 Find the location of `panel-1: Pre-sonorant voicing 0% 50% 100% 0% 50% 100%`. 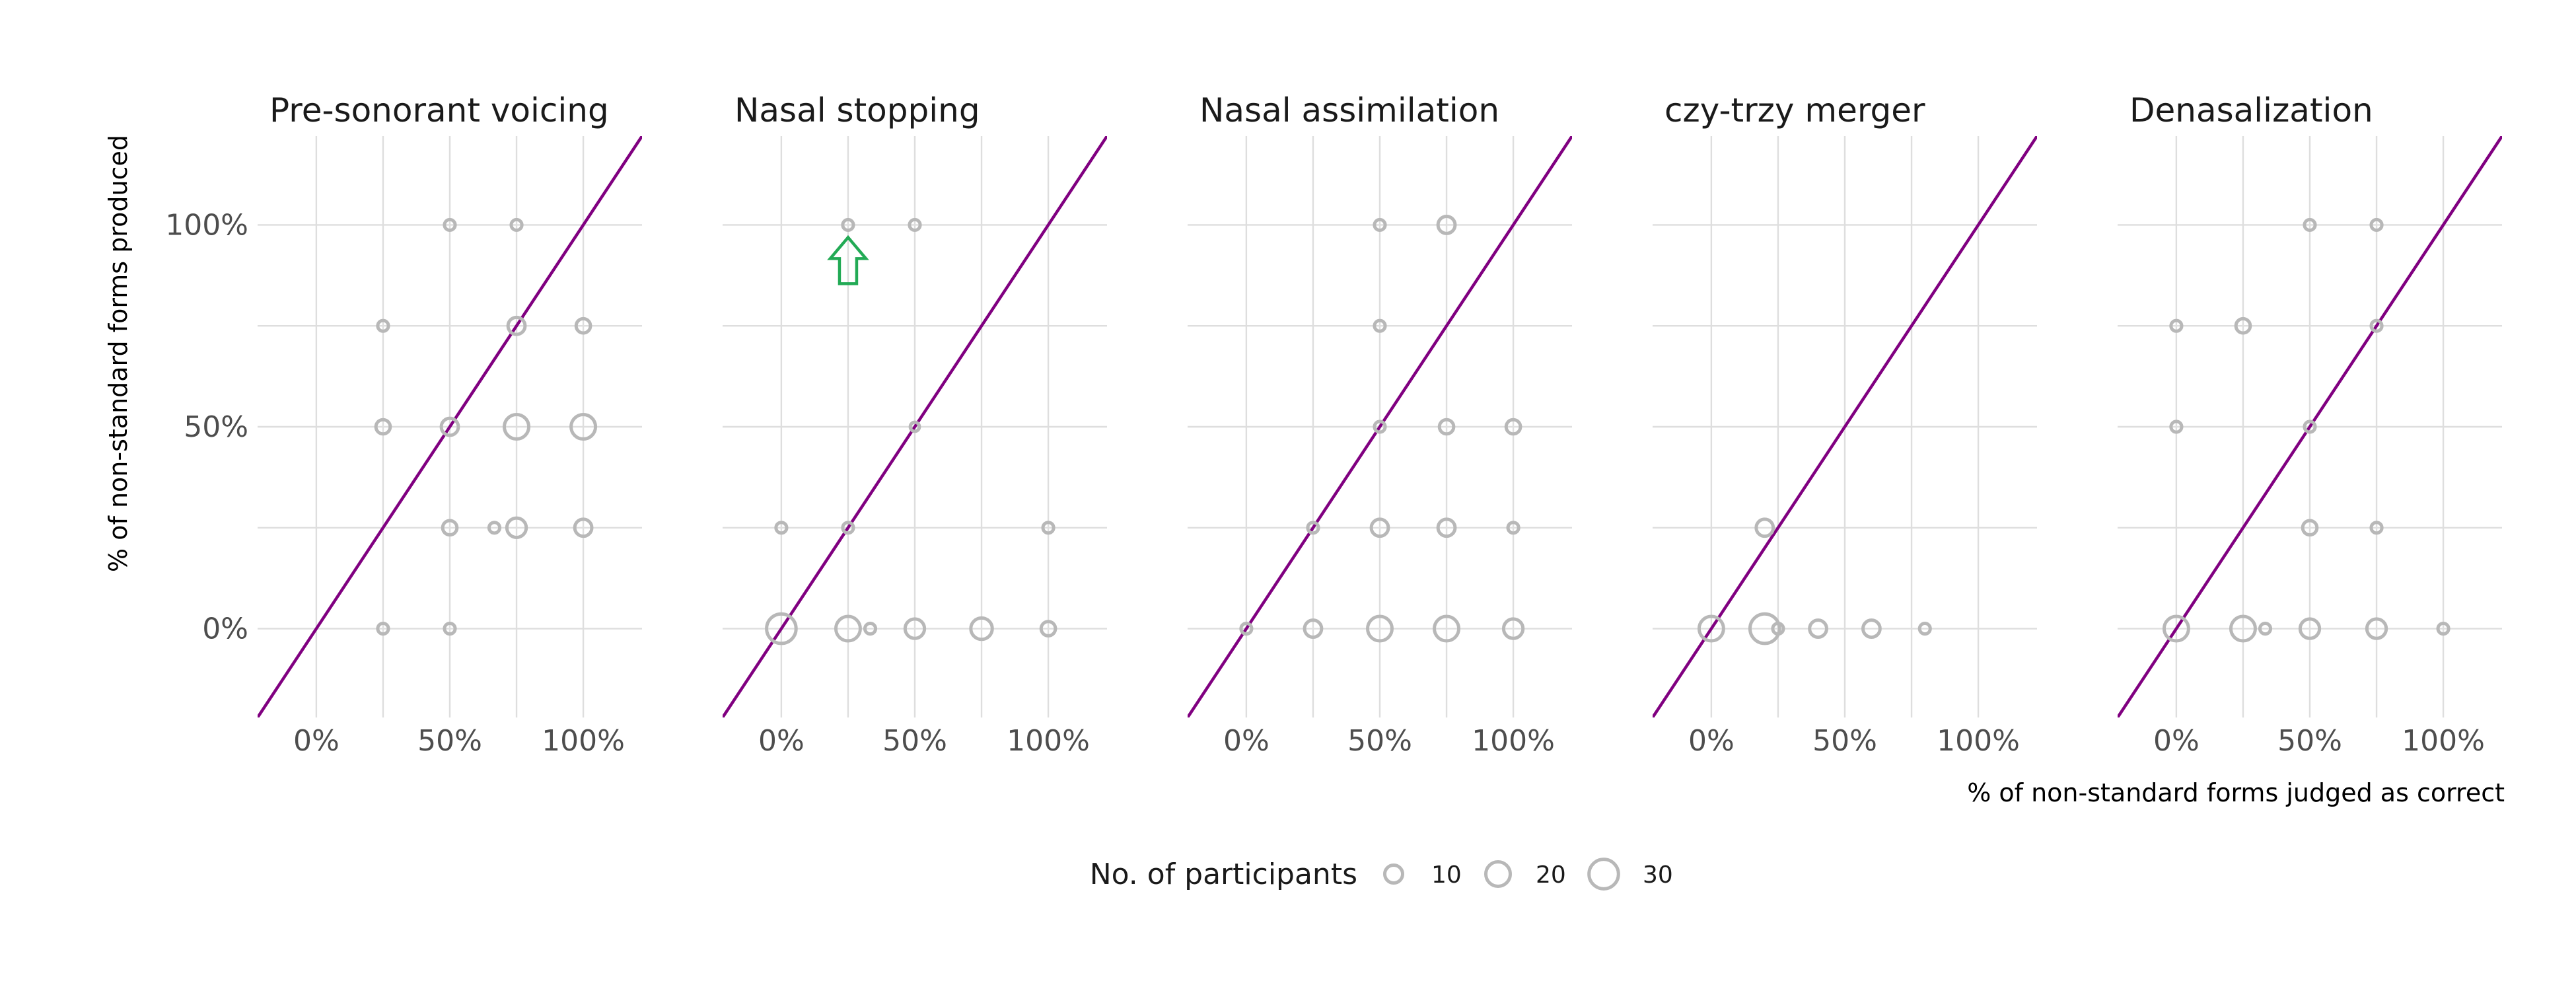

panel-1: Pre-sonorant voicing 0% 50% 100% 0% 50% 100% is located at coordinates (403, 424).